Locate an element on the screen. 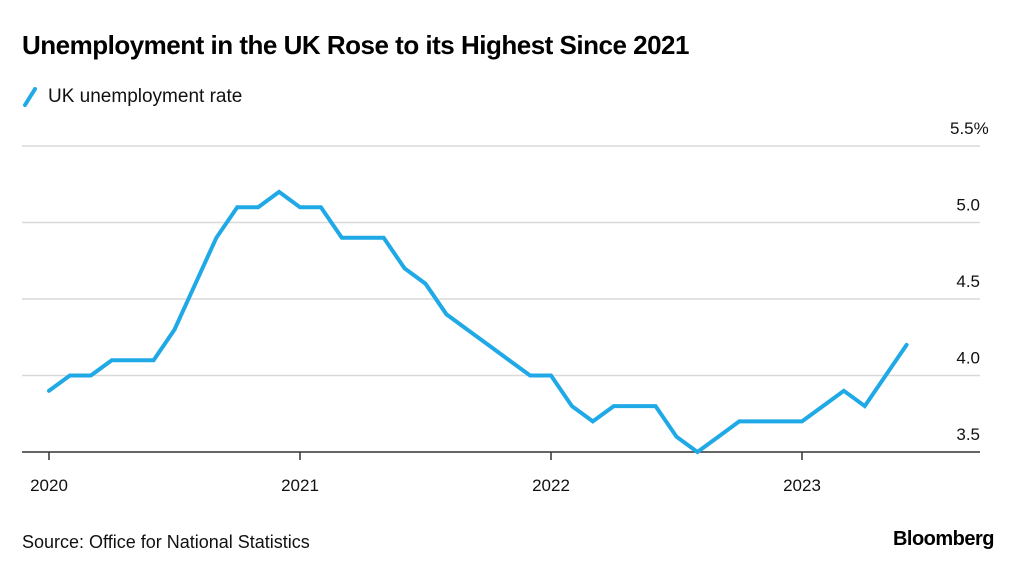  source-note: Source: Office for National Statistics is located at coordinates (166, 542).